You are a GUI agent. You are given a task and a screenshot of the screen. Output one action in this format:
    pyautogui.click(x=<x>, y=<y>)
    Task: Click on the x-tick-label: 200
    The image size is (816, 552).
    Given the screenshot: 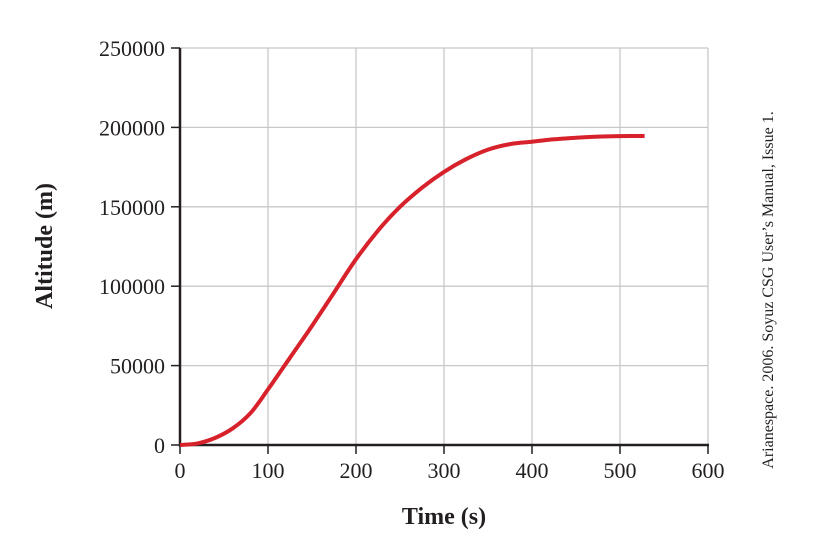 What is the action you would take?
    pyautogui.click(x=356, y=470)
    